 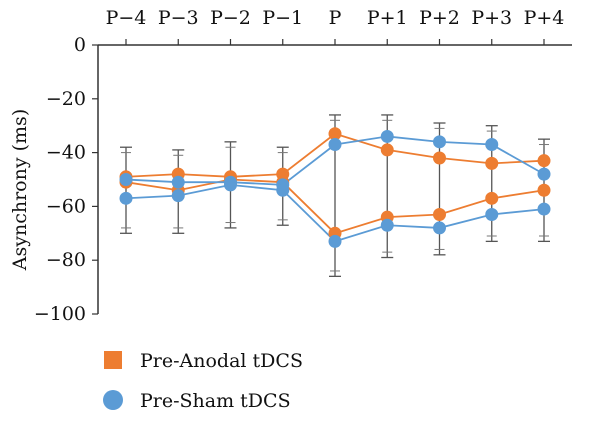 What do you see at coordinates (178, 18) in the screenshot?
I see `x-tick-label: P−3` at bounding box center [178, 18].